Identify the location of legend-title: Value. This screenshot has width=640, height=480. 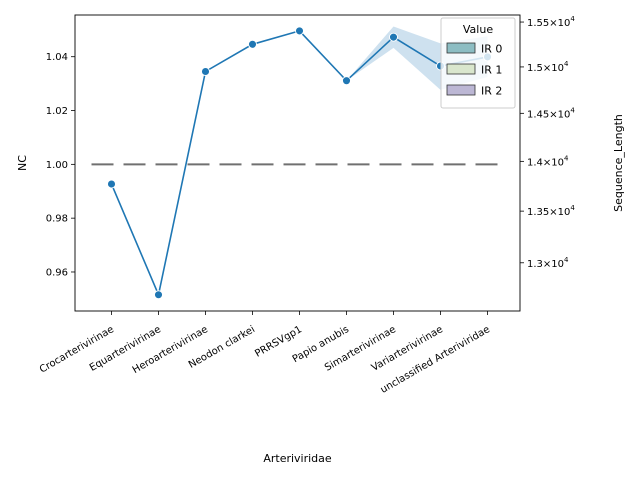
(478, 29).